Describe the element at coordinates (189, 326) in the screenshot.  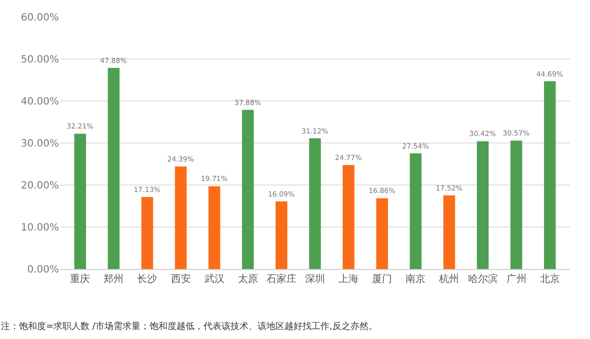
I see `text: 注：饱和度=求职人数 /市场需求量；饱和度越低，代表该技术、该地区越好找工作,反之亦然。` at that location.